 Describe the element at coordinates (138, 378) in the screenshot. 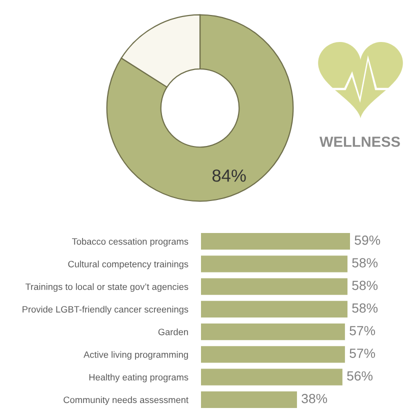

I see `y-tick-label: Healthy eating programs` at that location.